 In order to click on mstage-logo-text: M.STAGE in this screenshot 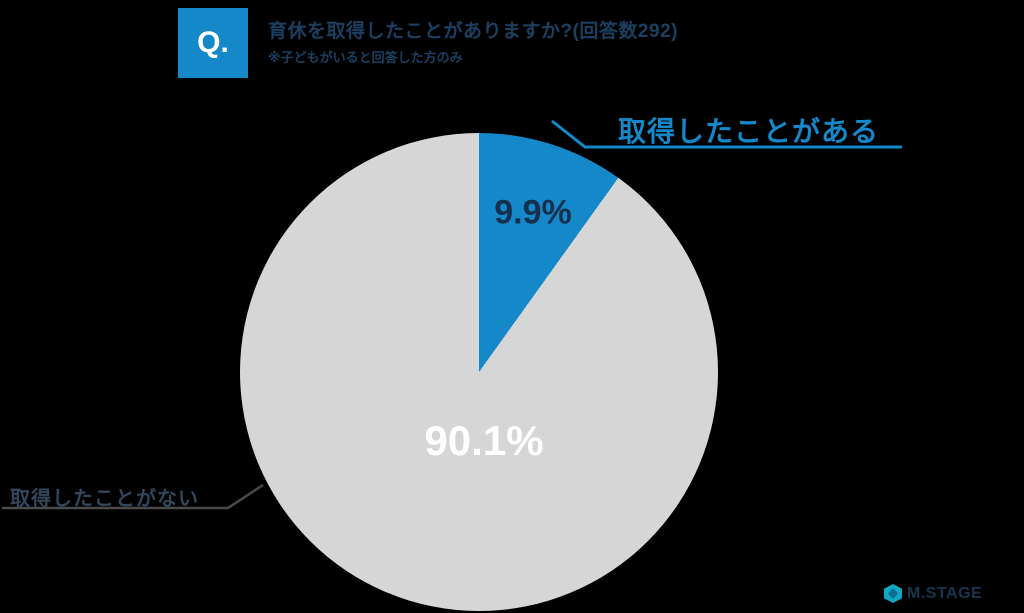, I will do `click(945, 593)`.